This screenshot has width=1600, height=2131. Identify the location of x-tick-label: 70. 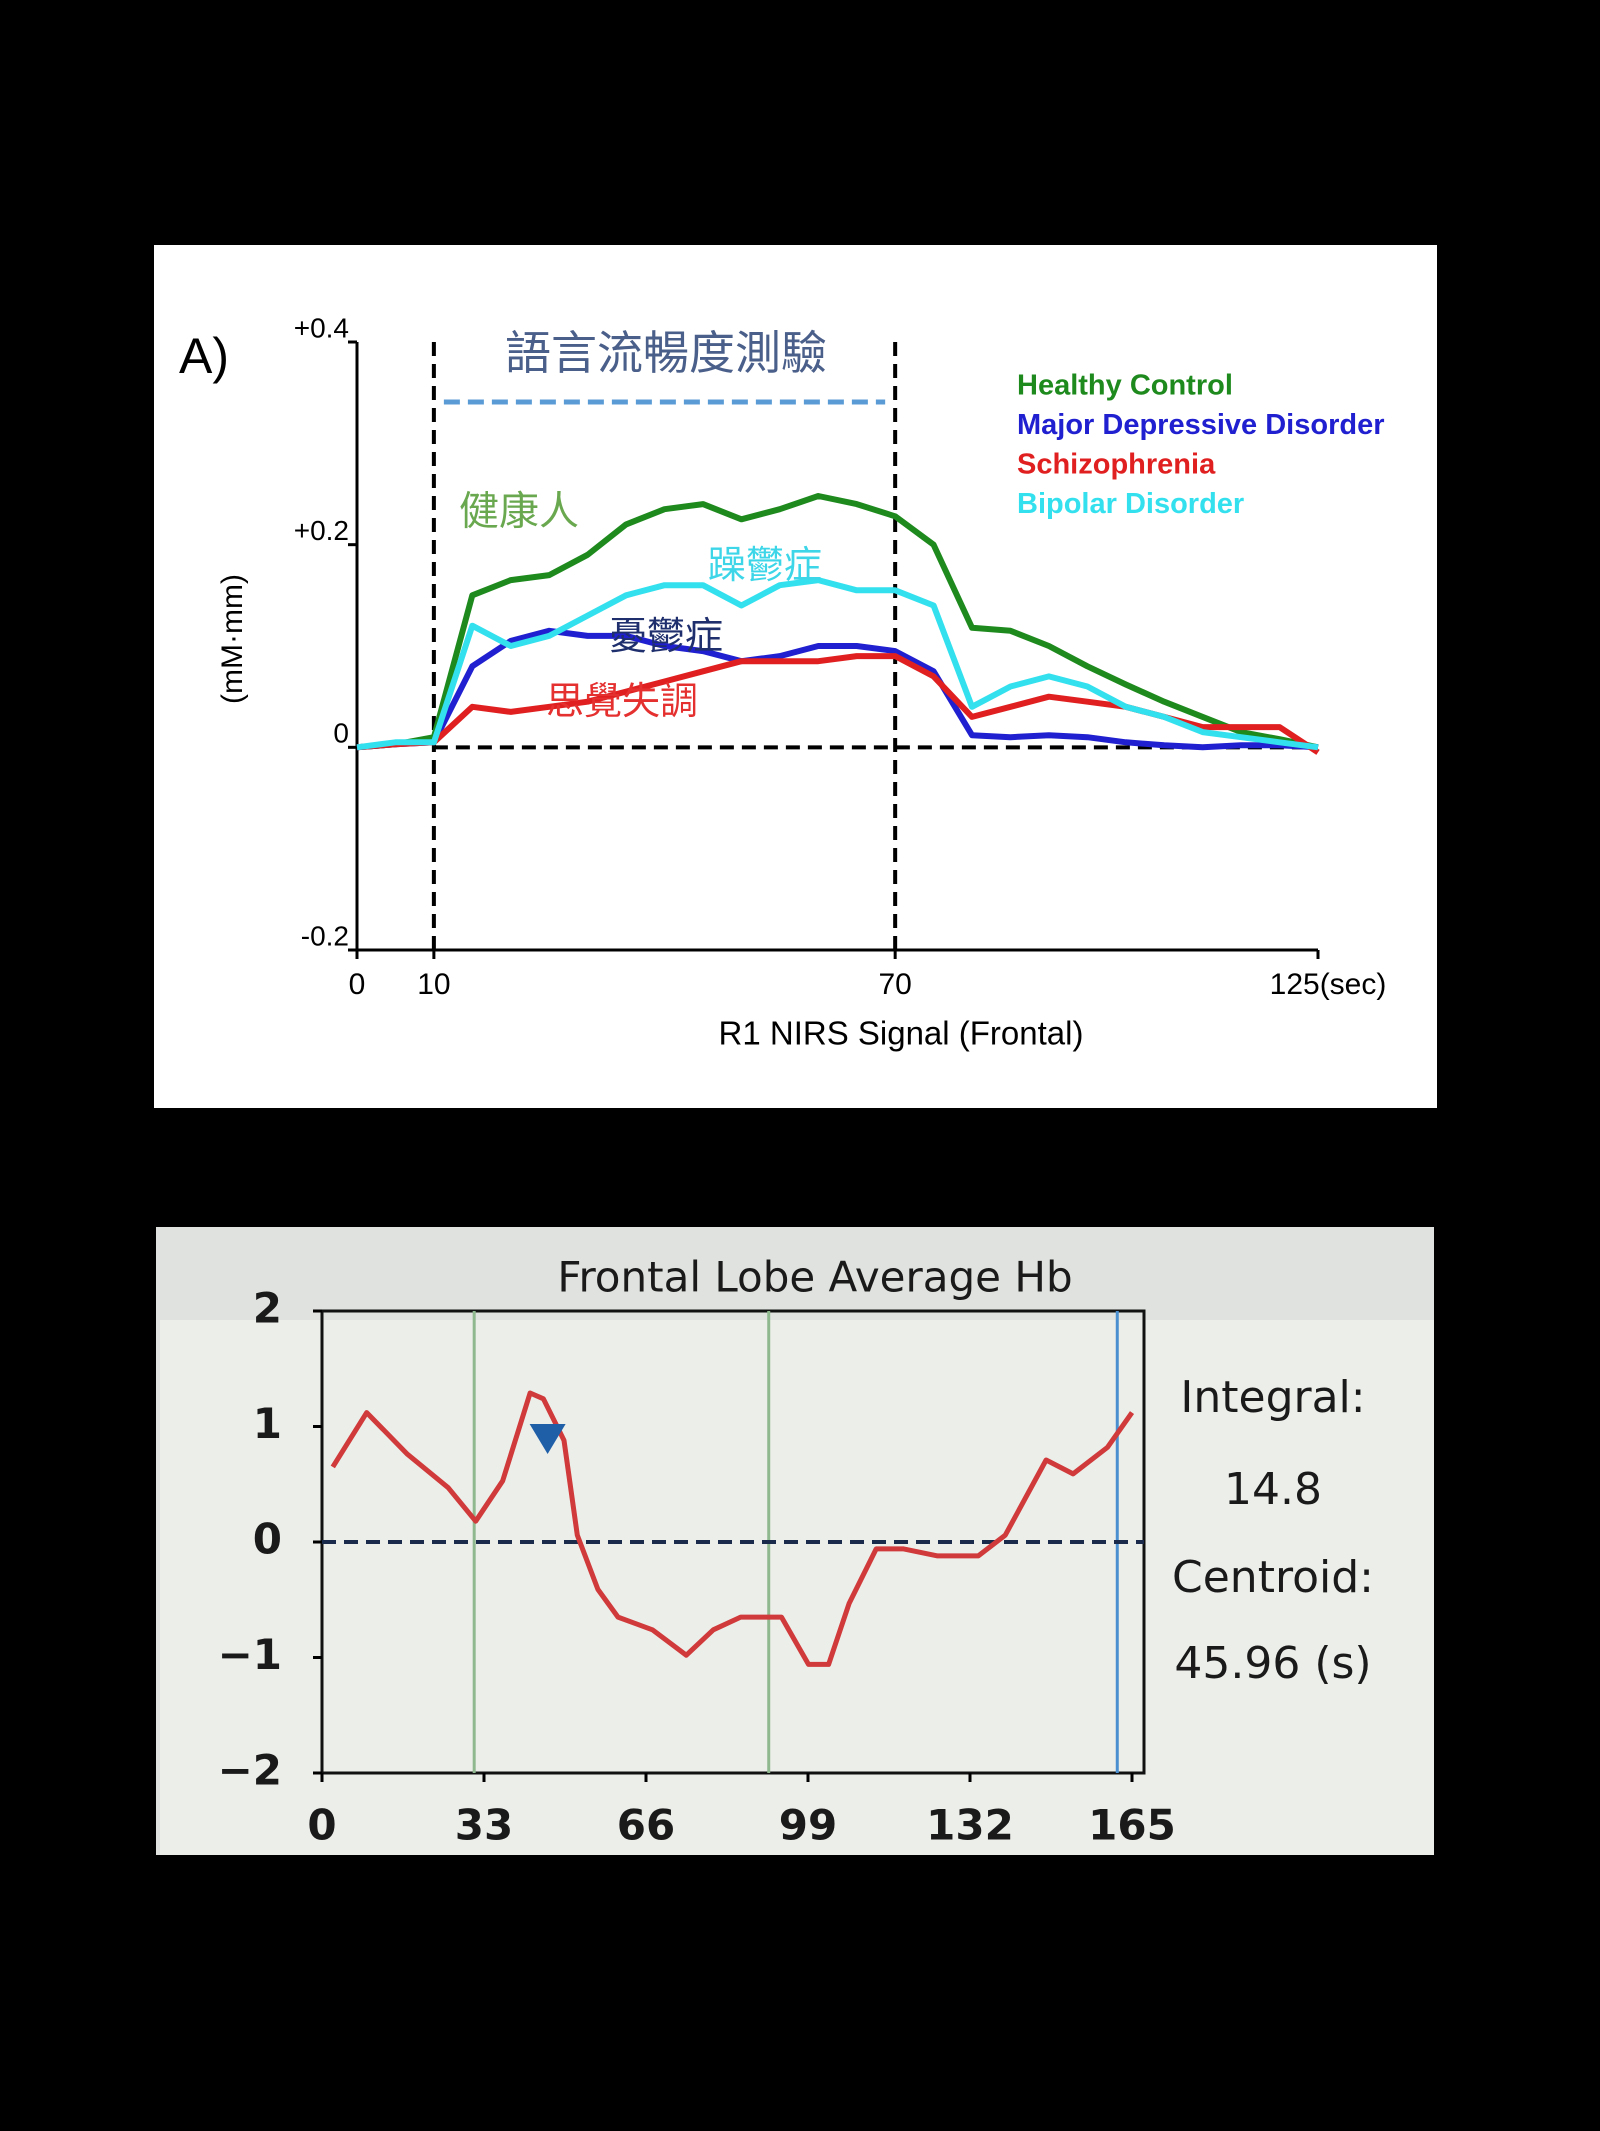
(894, 984).